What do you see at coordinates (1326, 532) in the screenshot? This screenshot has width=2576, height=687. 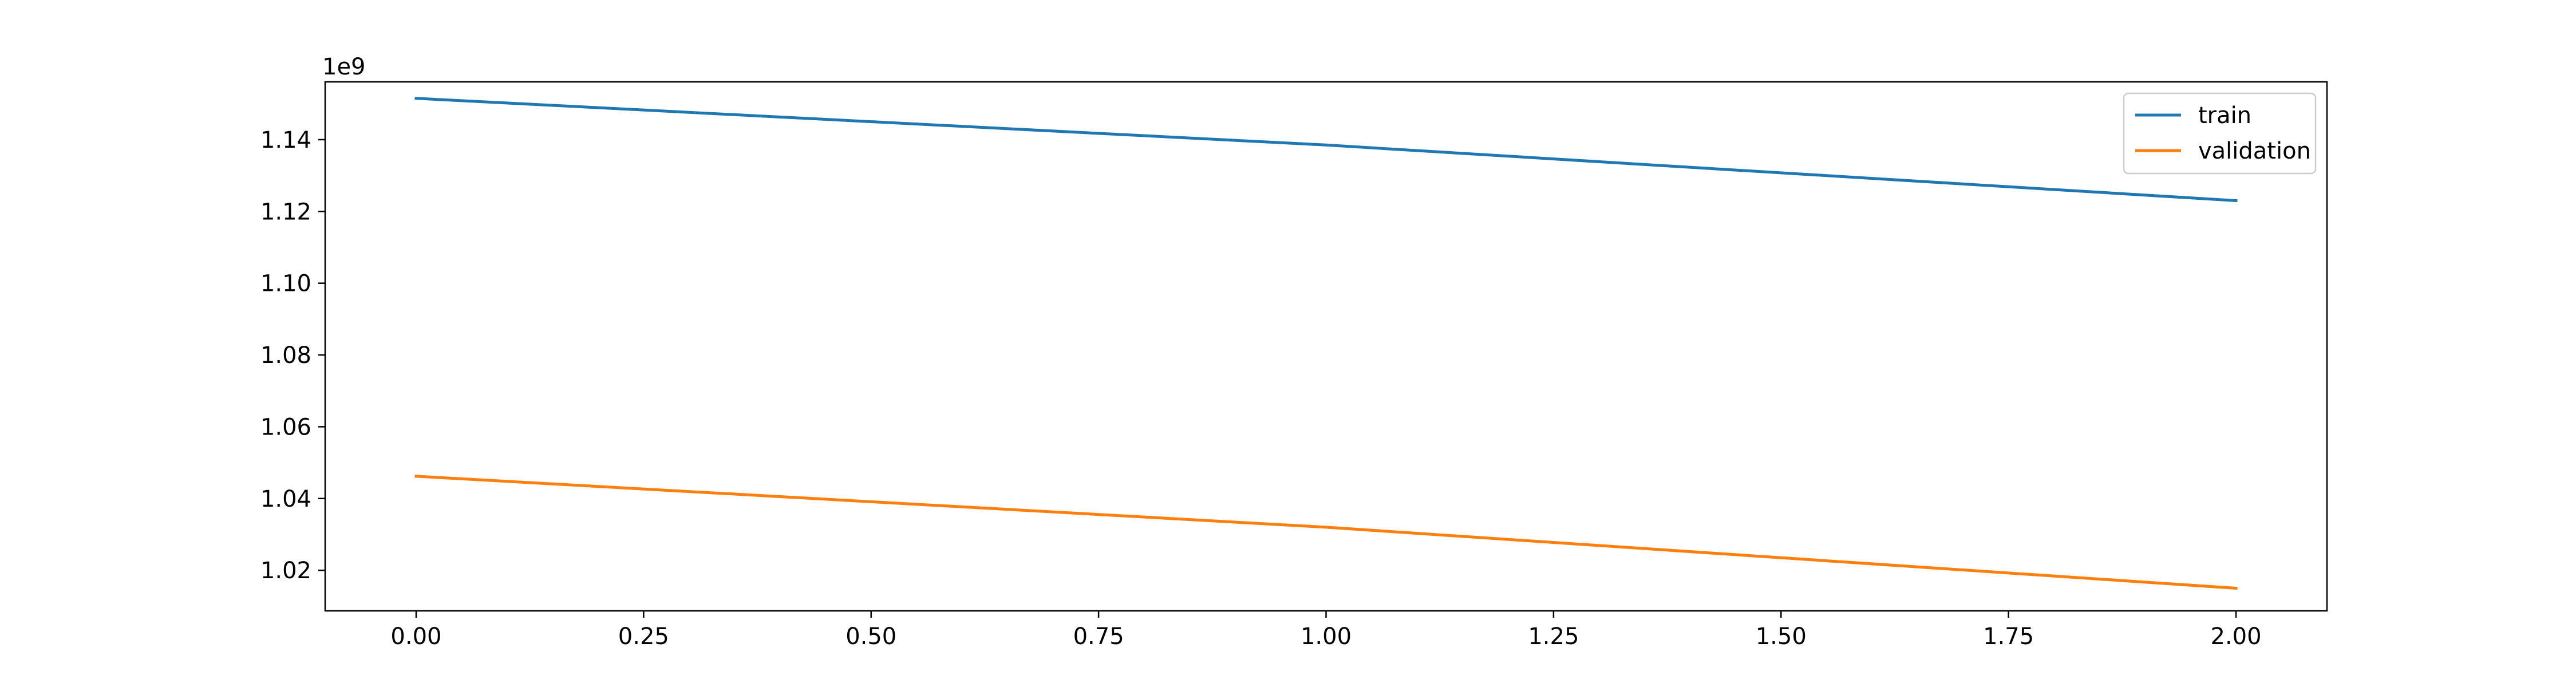 I see `series-line-validation` at bounding box center [1326, 532].